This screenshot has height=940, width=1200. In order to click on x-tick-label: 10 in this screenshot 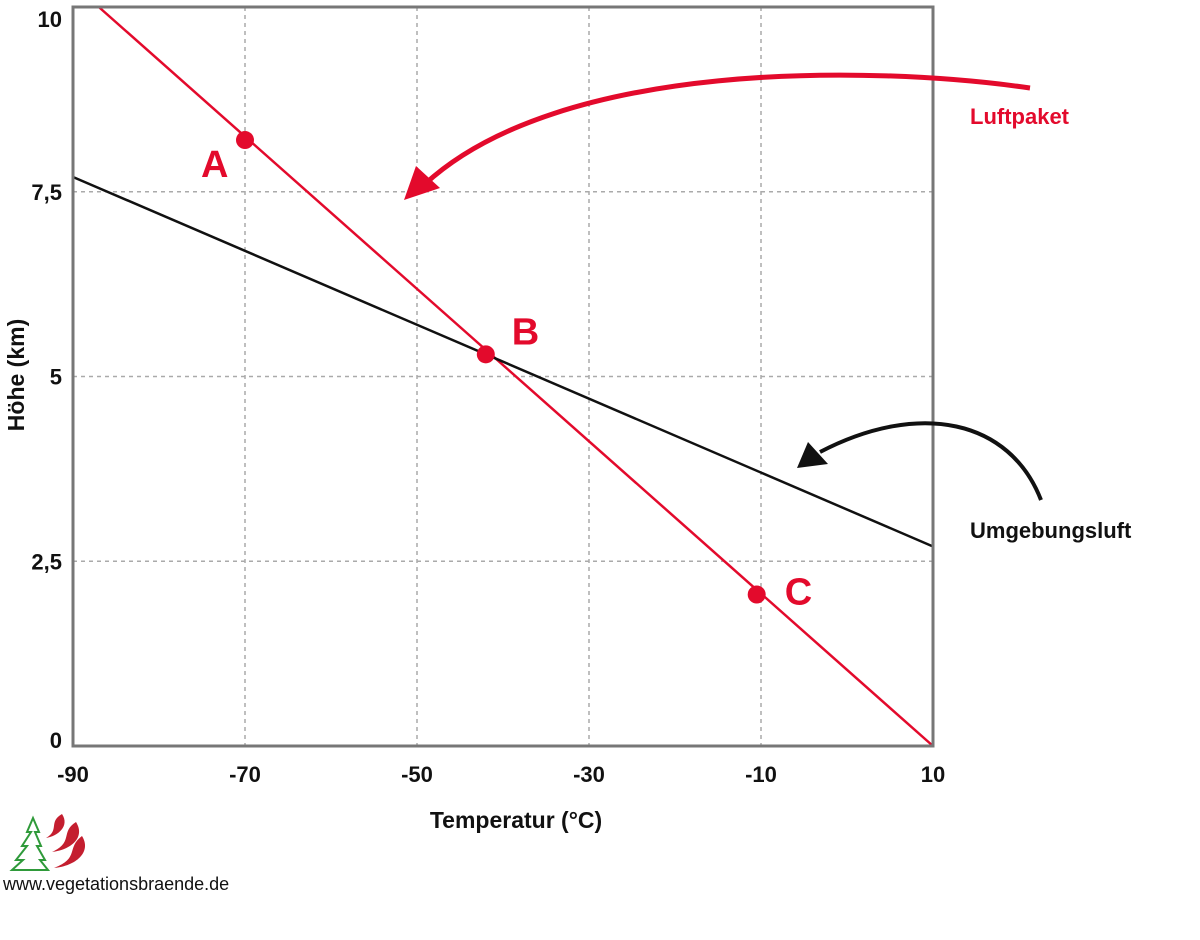, I will do `click(933, 774)`.